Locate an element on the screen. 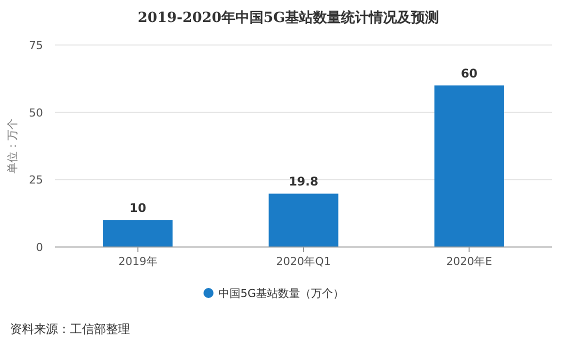 The image size is (577, 347). y-axis-title: 单位：万个 is located at coordinates (12, 146).